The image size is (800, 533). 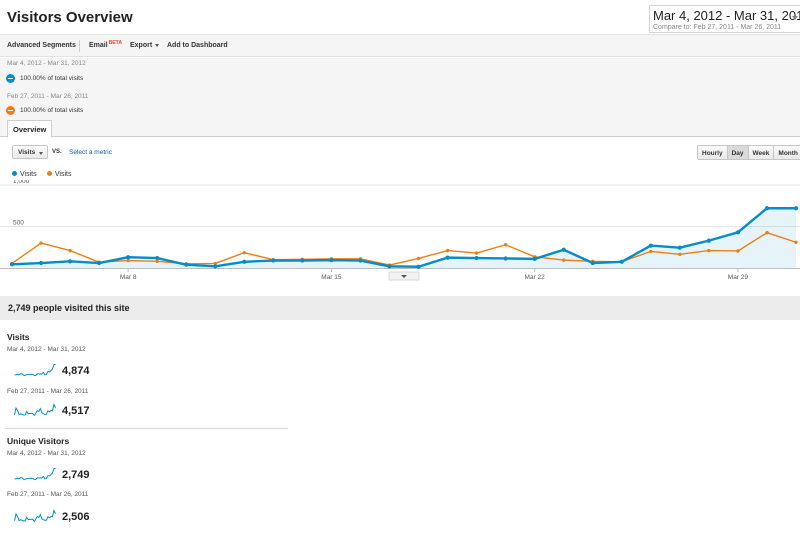 What do you see at coordinates (128, 277) in the screenshot?
I see `x-tick-label: Mar 8` at bounding box center [128, 277].